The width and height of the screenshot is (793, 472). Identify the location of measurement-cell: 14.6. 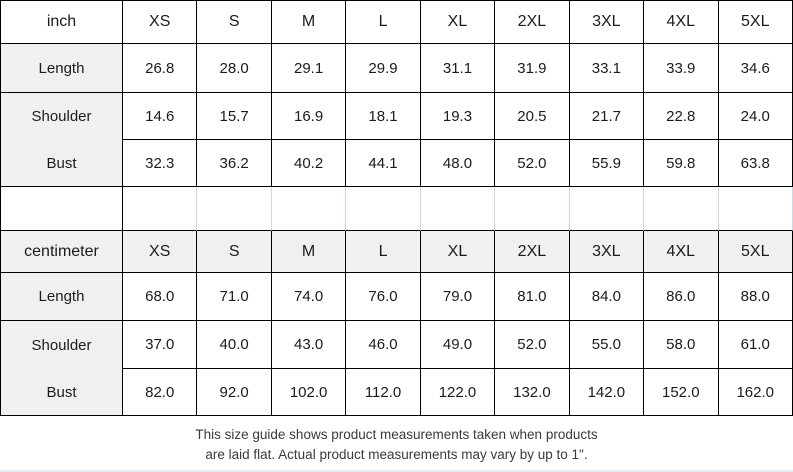
(160, 116).